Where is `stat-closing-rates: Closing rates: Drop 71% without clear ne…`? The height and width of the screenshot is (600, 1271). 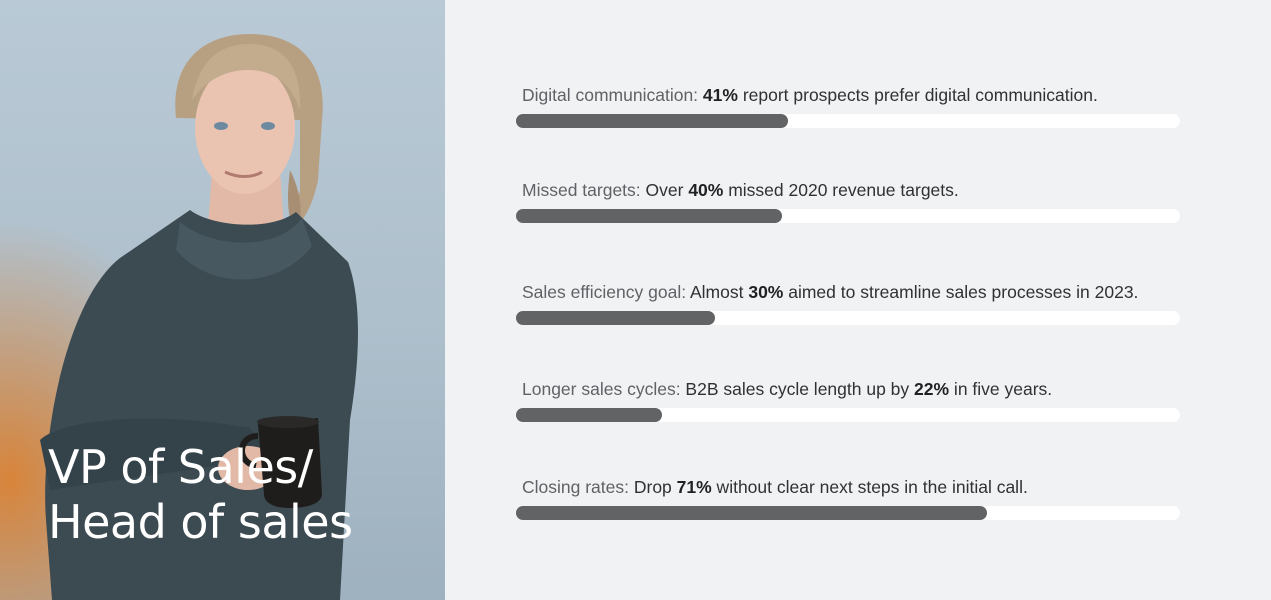
stat-closing-rates: Closing rates: Drop 71% without clear ne… is located at coordinates (848, 498).